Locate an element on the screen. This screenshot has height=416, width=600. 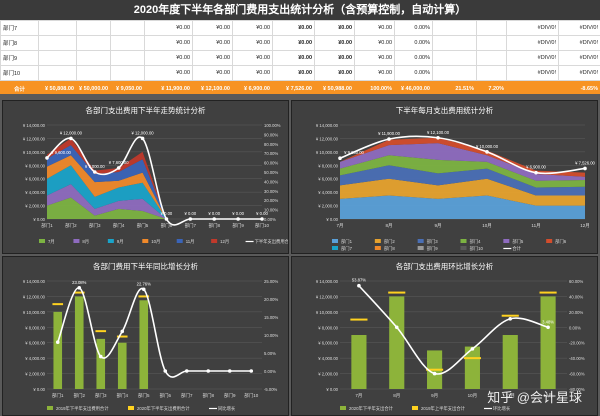
y2-tick-label: 20.00% is located at coordinates (576, 312).